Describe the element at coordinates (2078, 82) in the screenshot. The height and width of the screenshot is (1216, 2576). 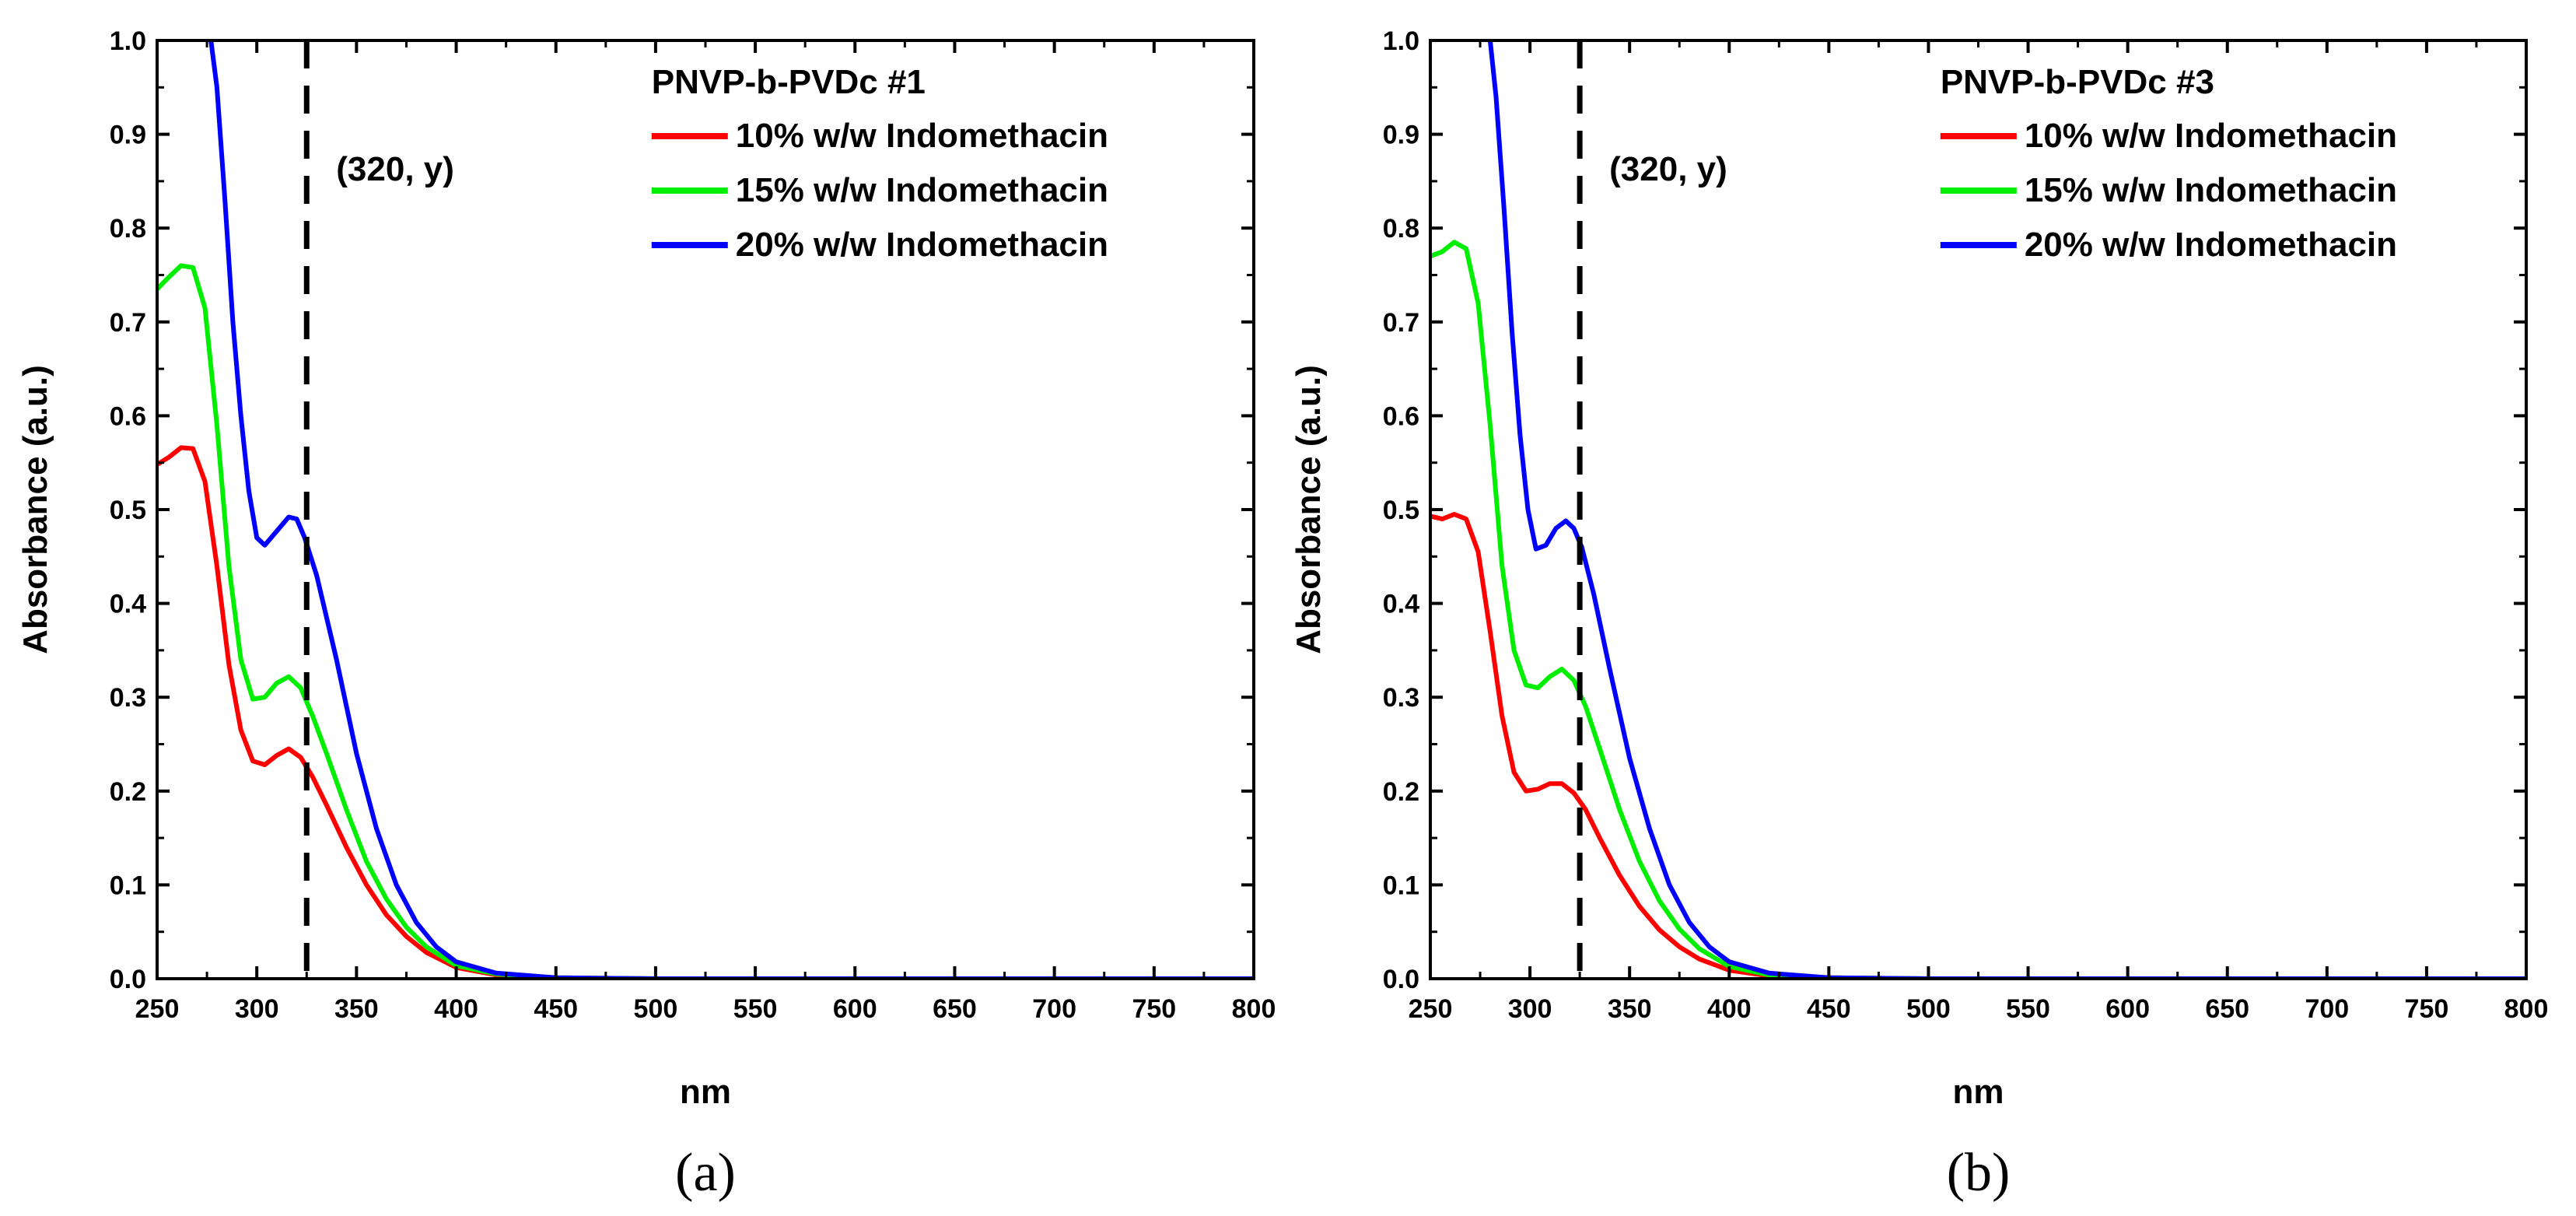
I see `legend-title: PNVP-b-PVDc #3` at that location.